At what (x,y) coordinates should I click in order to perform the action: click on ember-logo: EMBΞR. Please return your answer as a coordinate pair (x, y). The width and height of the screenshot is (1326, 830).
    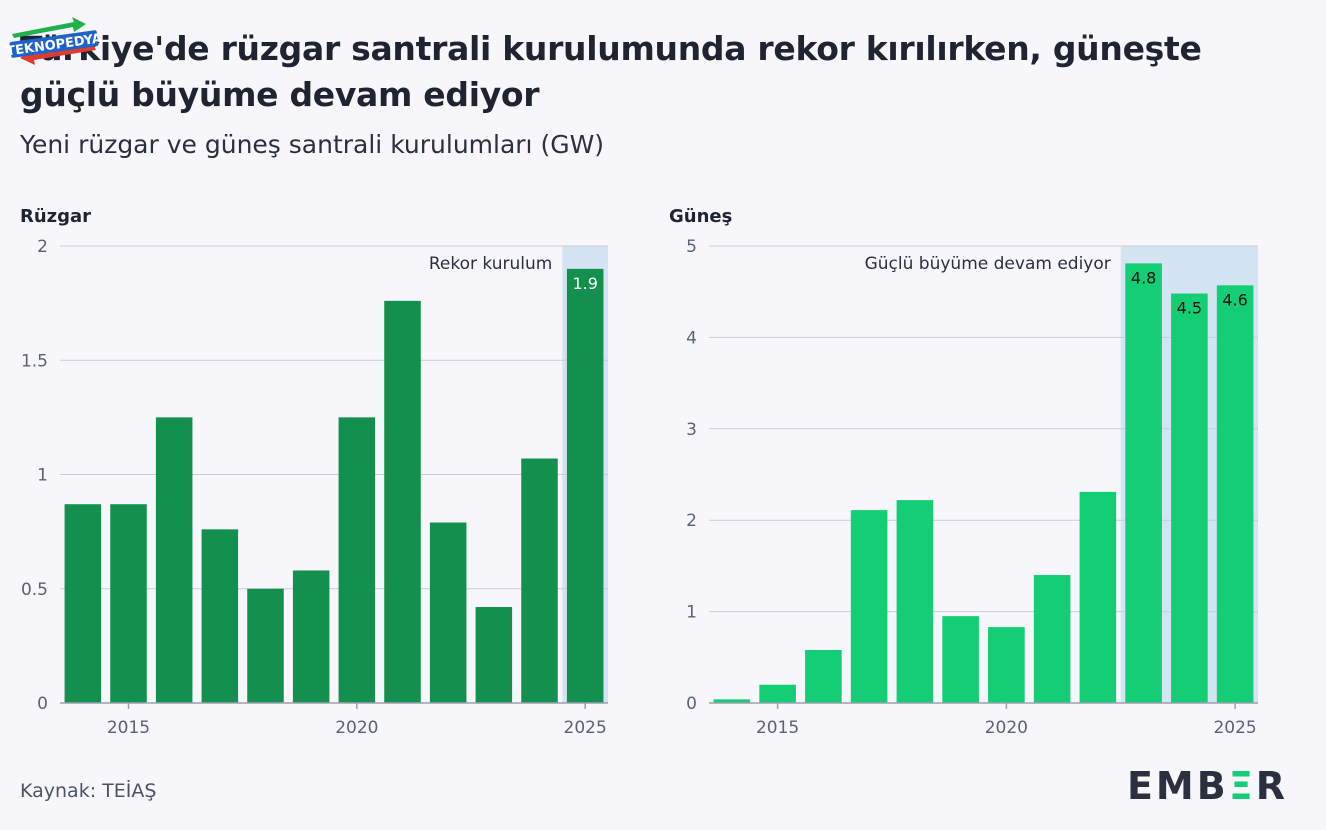
    Looking at the image, I should click on (1207, 786).